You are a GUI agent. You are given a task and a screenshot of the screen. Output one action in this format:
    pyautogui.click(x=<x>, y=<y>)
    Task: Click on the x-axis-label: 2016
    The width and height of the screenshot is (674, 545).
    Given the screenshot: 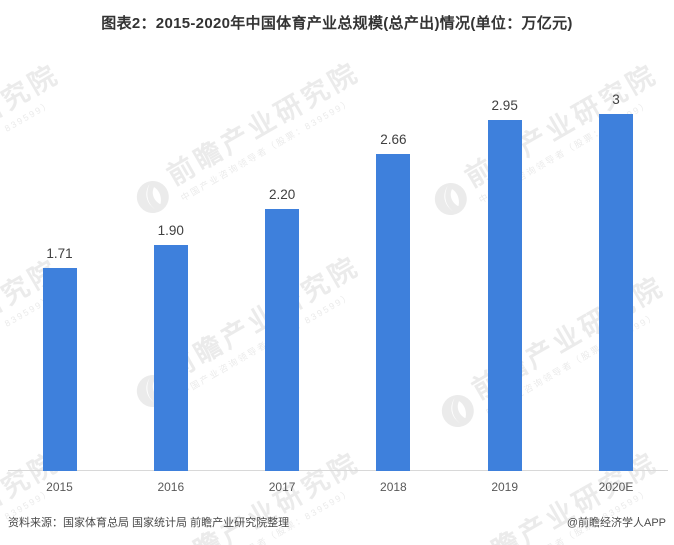 What is the action you would take?
    pyautogui.click(x=171, y=487)
    